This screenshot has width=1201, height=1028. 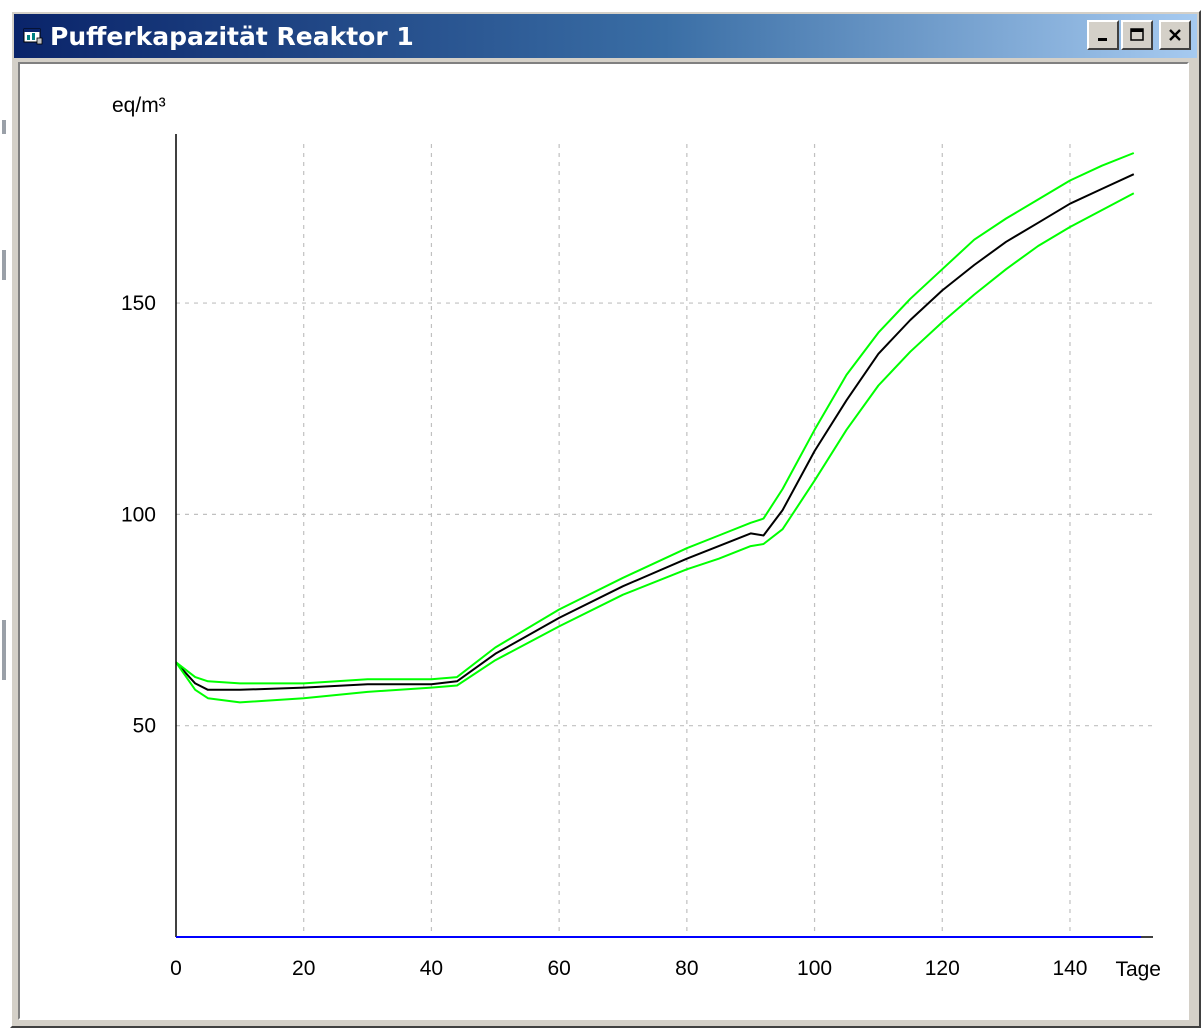 What do you see at coordinates (558, 968) in the screenshot?
I see `x-tick-label-60: 60` at bounding box center [558, 968].